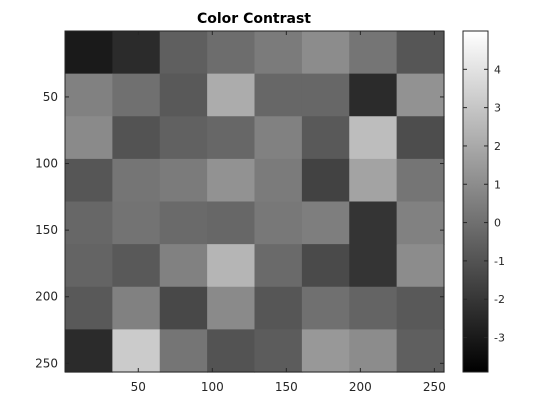 The image size is (560, 420). Describe the element at coordinates (497, 108) in the screenshot. I see `colorbar-tick-label: 3` at that location.